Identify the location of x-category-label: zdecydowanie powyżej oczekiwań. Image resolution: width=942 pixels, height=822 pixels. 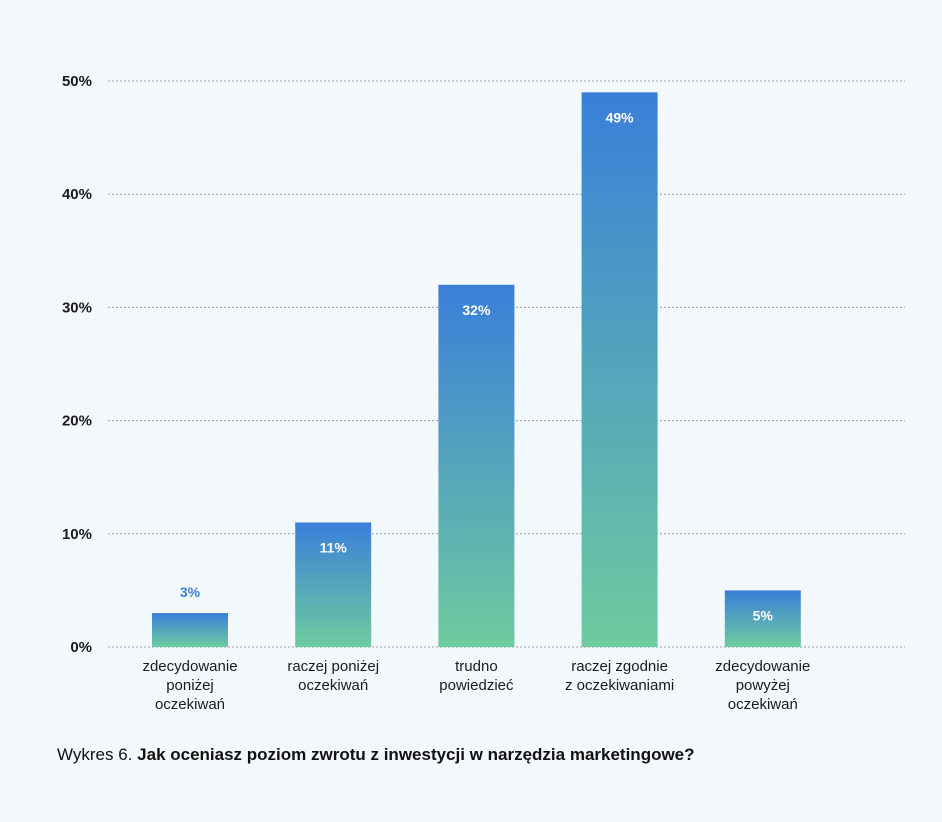
(762, 685).